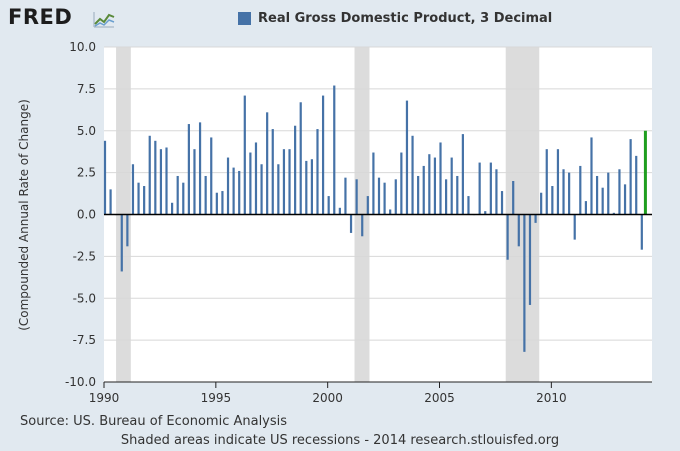 The image size is (680, 451). I want to click on bar-1990Q2, so click(110, 202).